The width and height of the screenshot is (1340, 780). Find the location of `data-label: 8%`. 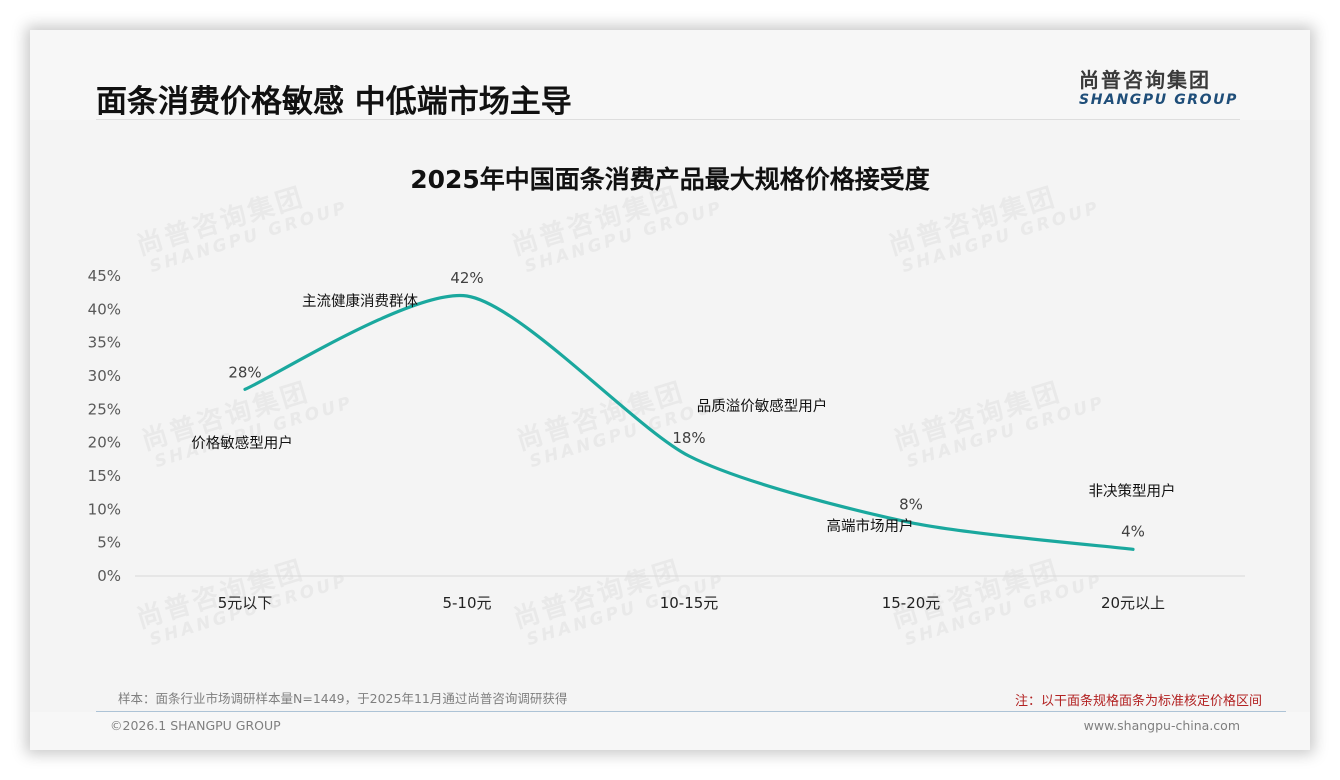

data-label: 8% is located at coordinates (911, 505).